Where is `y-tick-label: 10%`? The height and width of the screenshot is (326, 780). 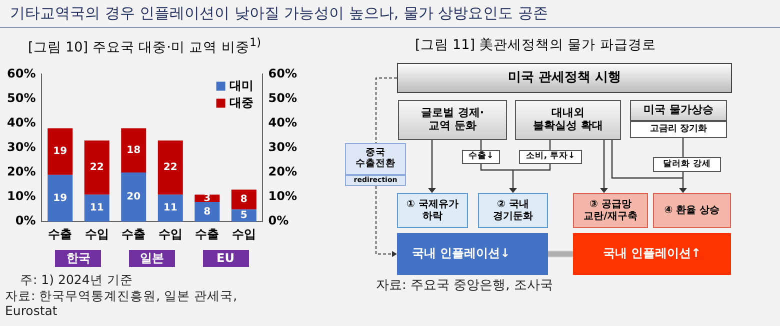 y-tick-label: 10% is located at coordinates (21, 196).